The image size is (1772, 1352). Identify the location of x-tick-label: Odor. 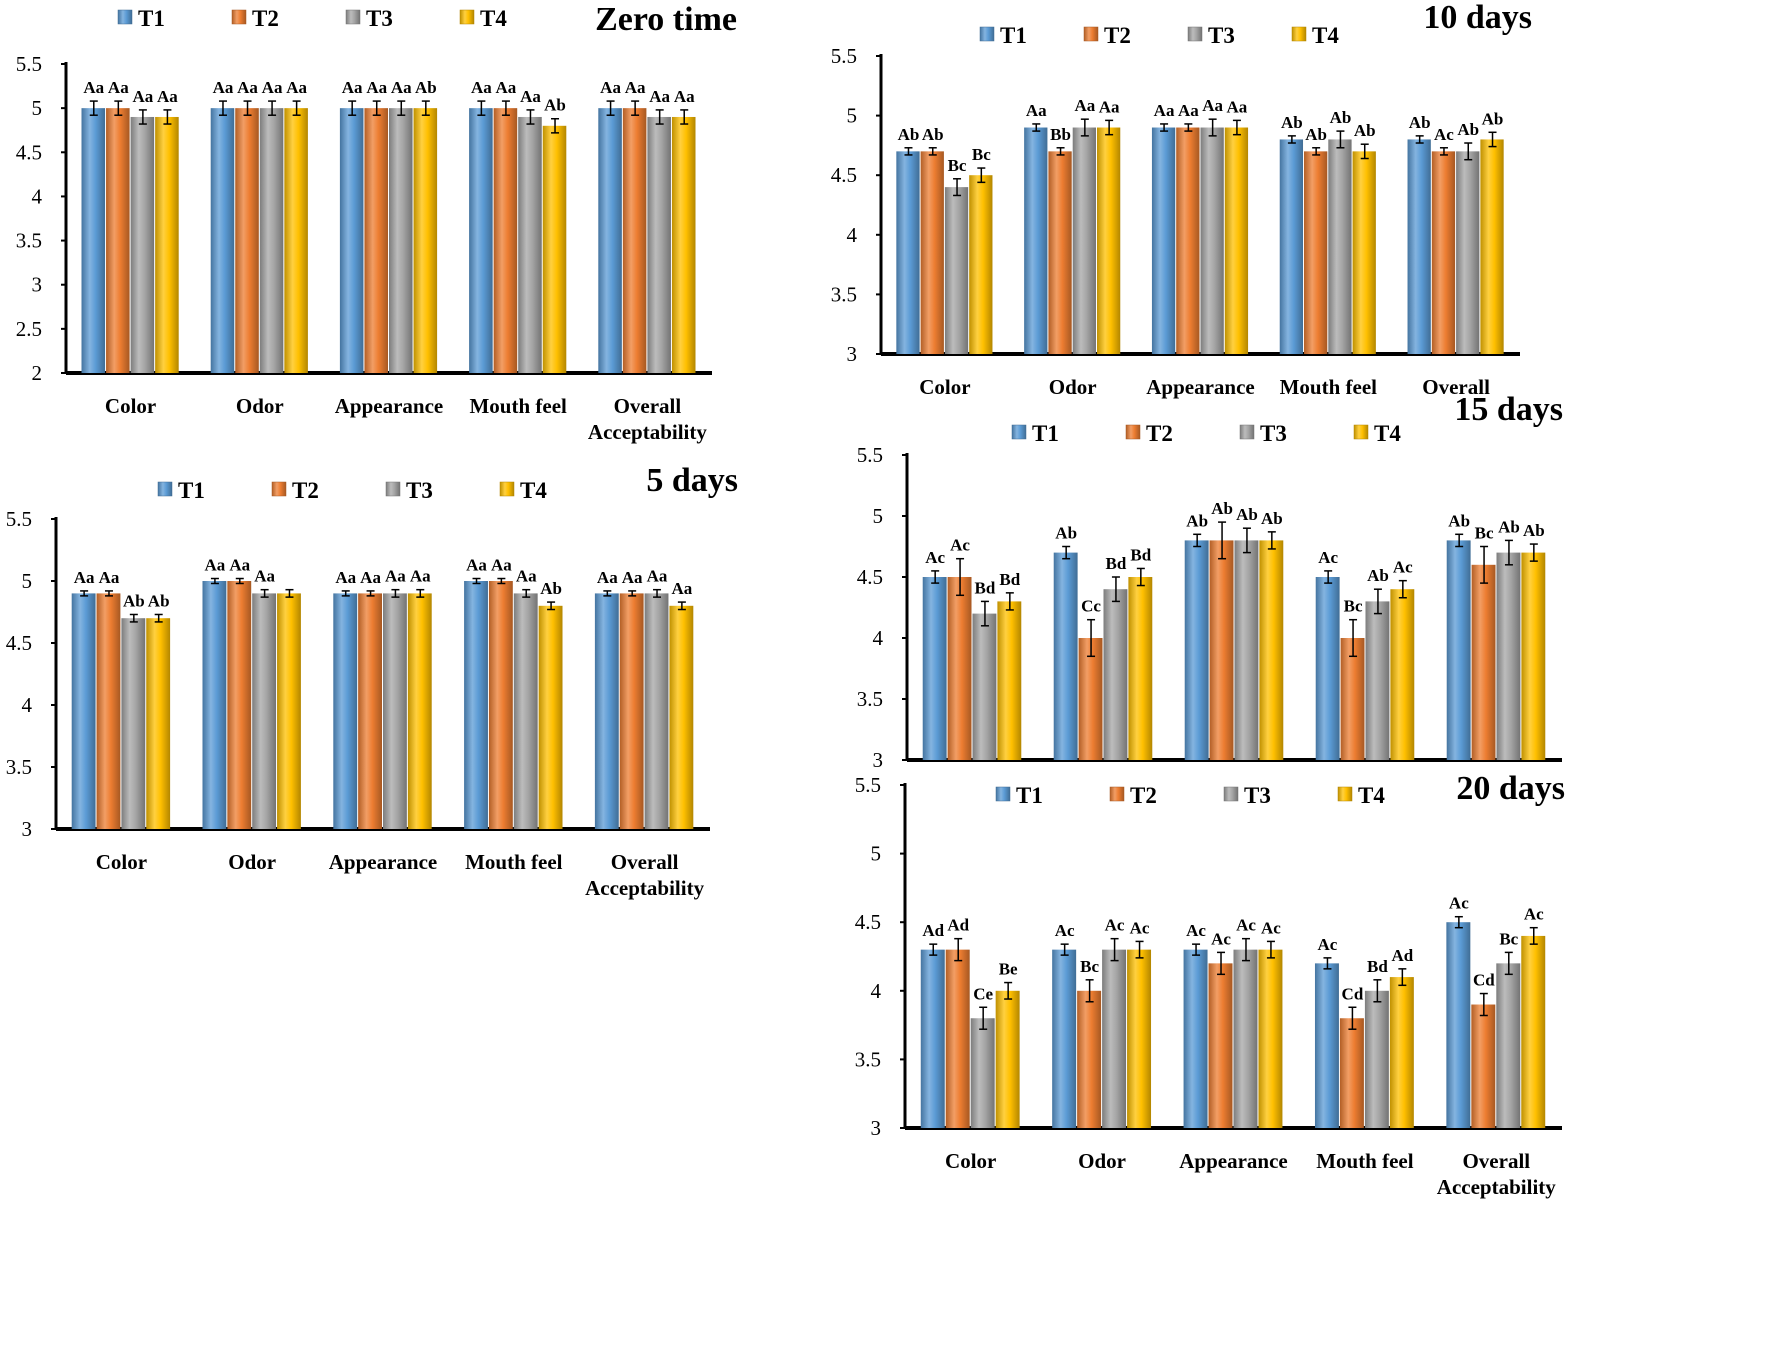
(252, 862).